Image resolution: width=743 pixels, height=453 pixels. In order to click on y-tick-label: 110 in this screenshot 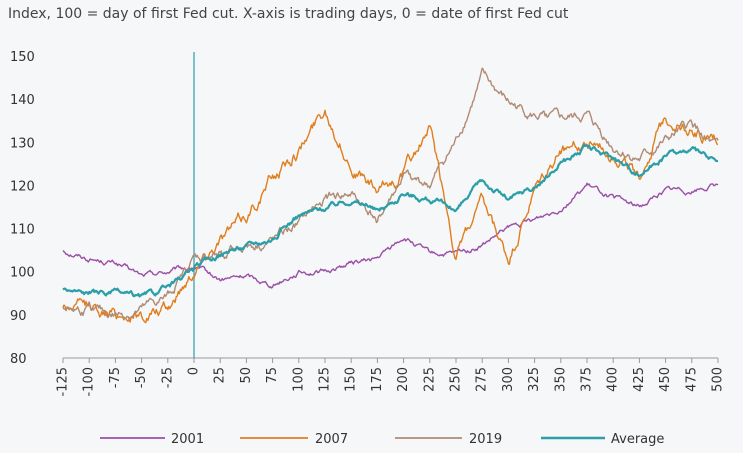, I will do `click(22, 230)`.